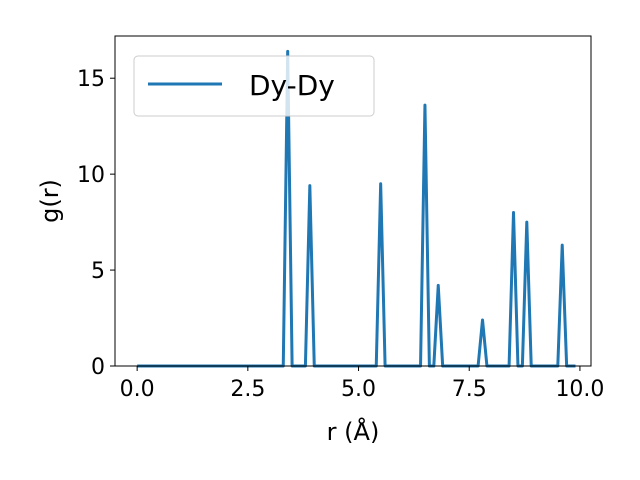  What do you see at coordinates (469, 389) in the screenshot?
I see `x-tick-label: 7.5` at bounding box center [469, 389].